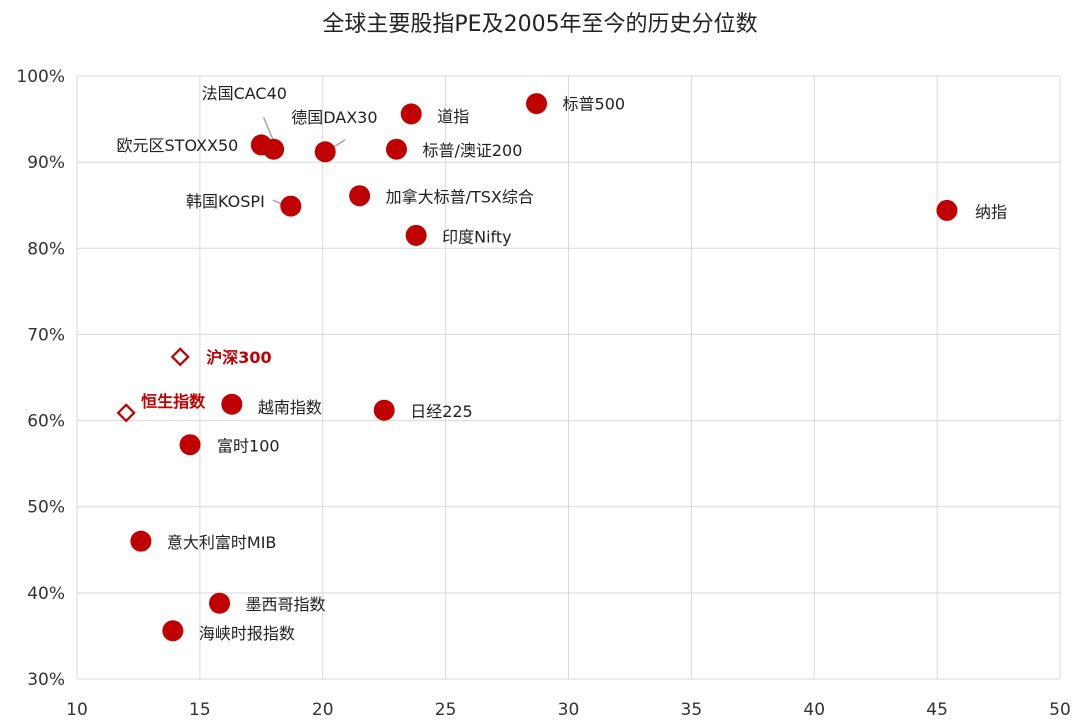  What do you see at coordinates (446, 710) in the screenshot?
I see `x-tick-label: 25` at bounding box center [446, 710].